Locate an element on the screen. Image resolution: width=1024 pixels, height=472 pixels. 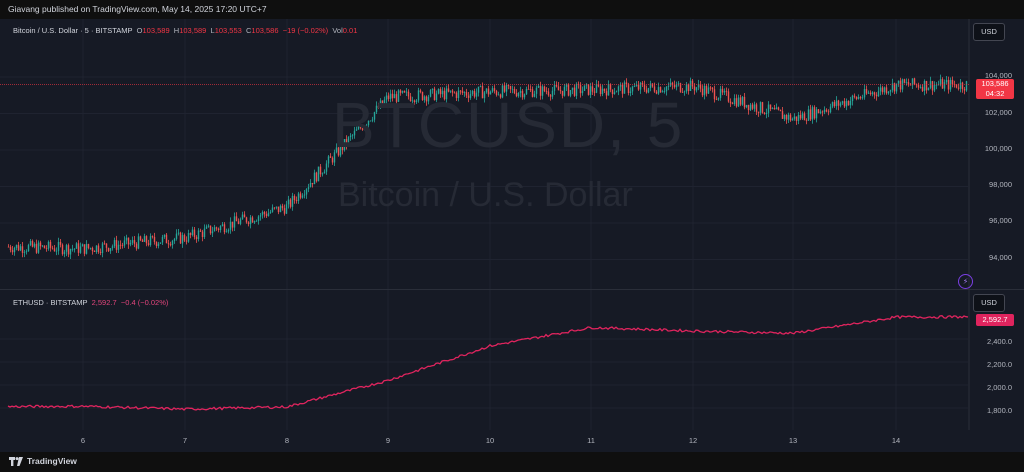
time-label: 10 is located at coordinates (490, 440).